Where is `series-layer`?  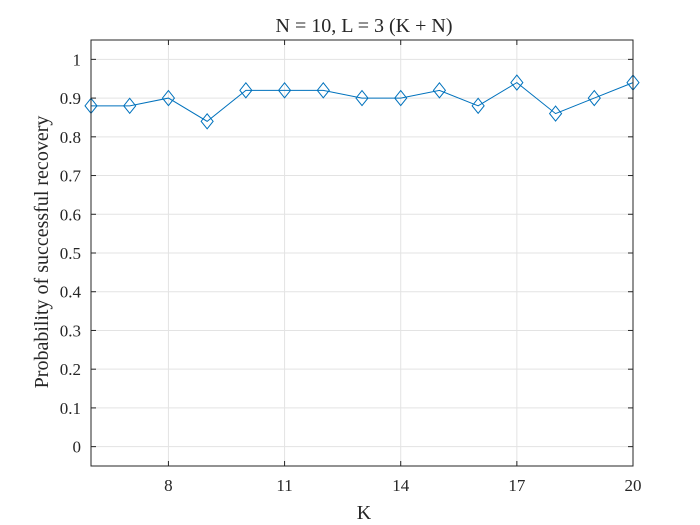 series-layer is located at coordinates (362, 102).